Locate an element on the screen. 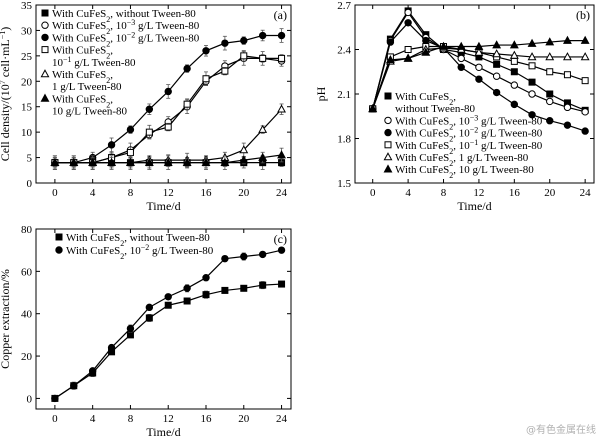 This screenshot has height=439, width=600. y-tick-label: 2.1 is located at coordinates (344, 95).